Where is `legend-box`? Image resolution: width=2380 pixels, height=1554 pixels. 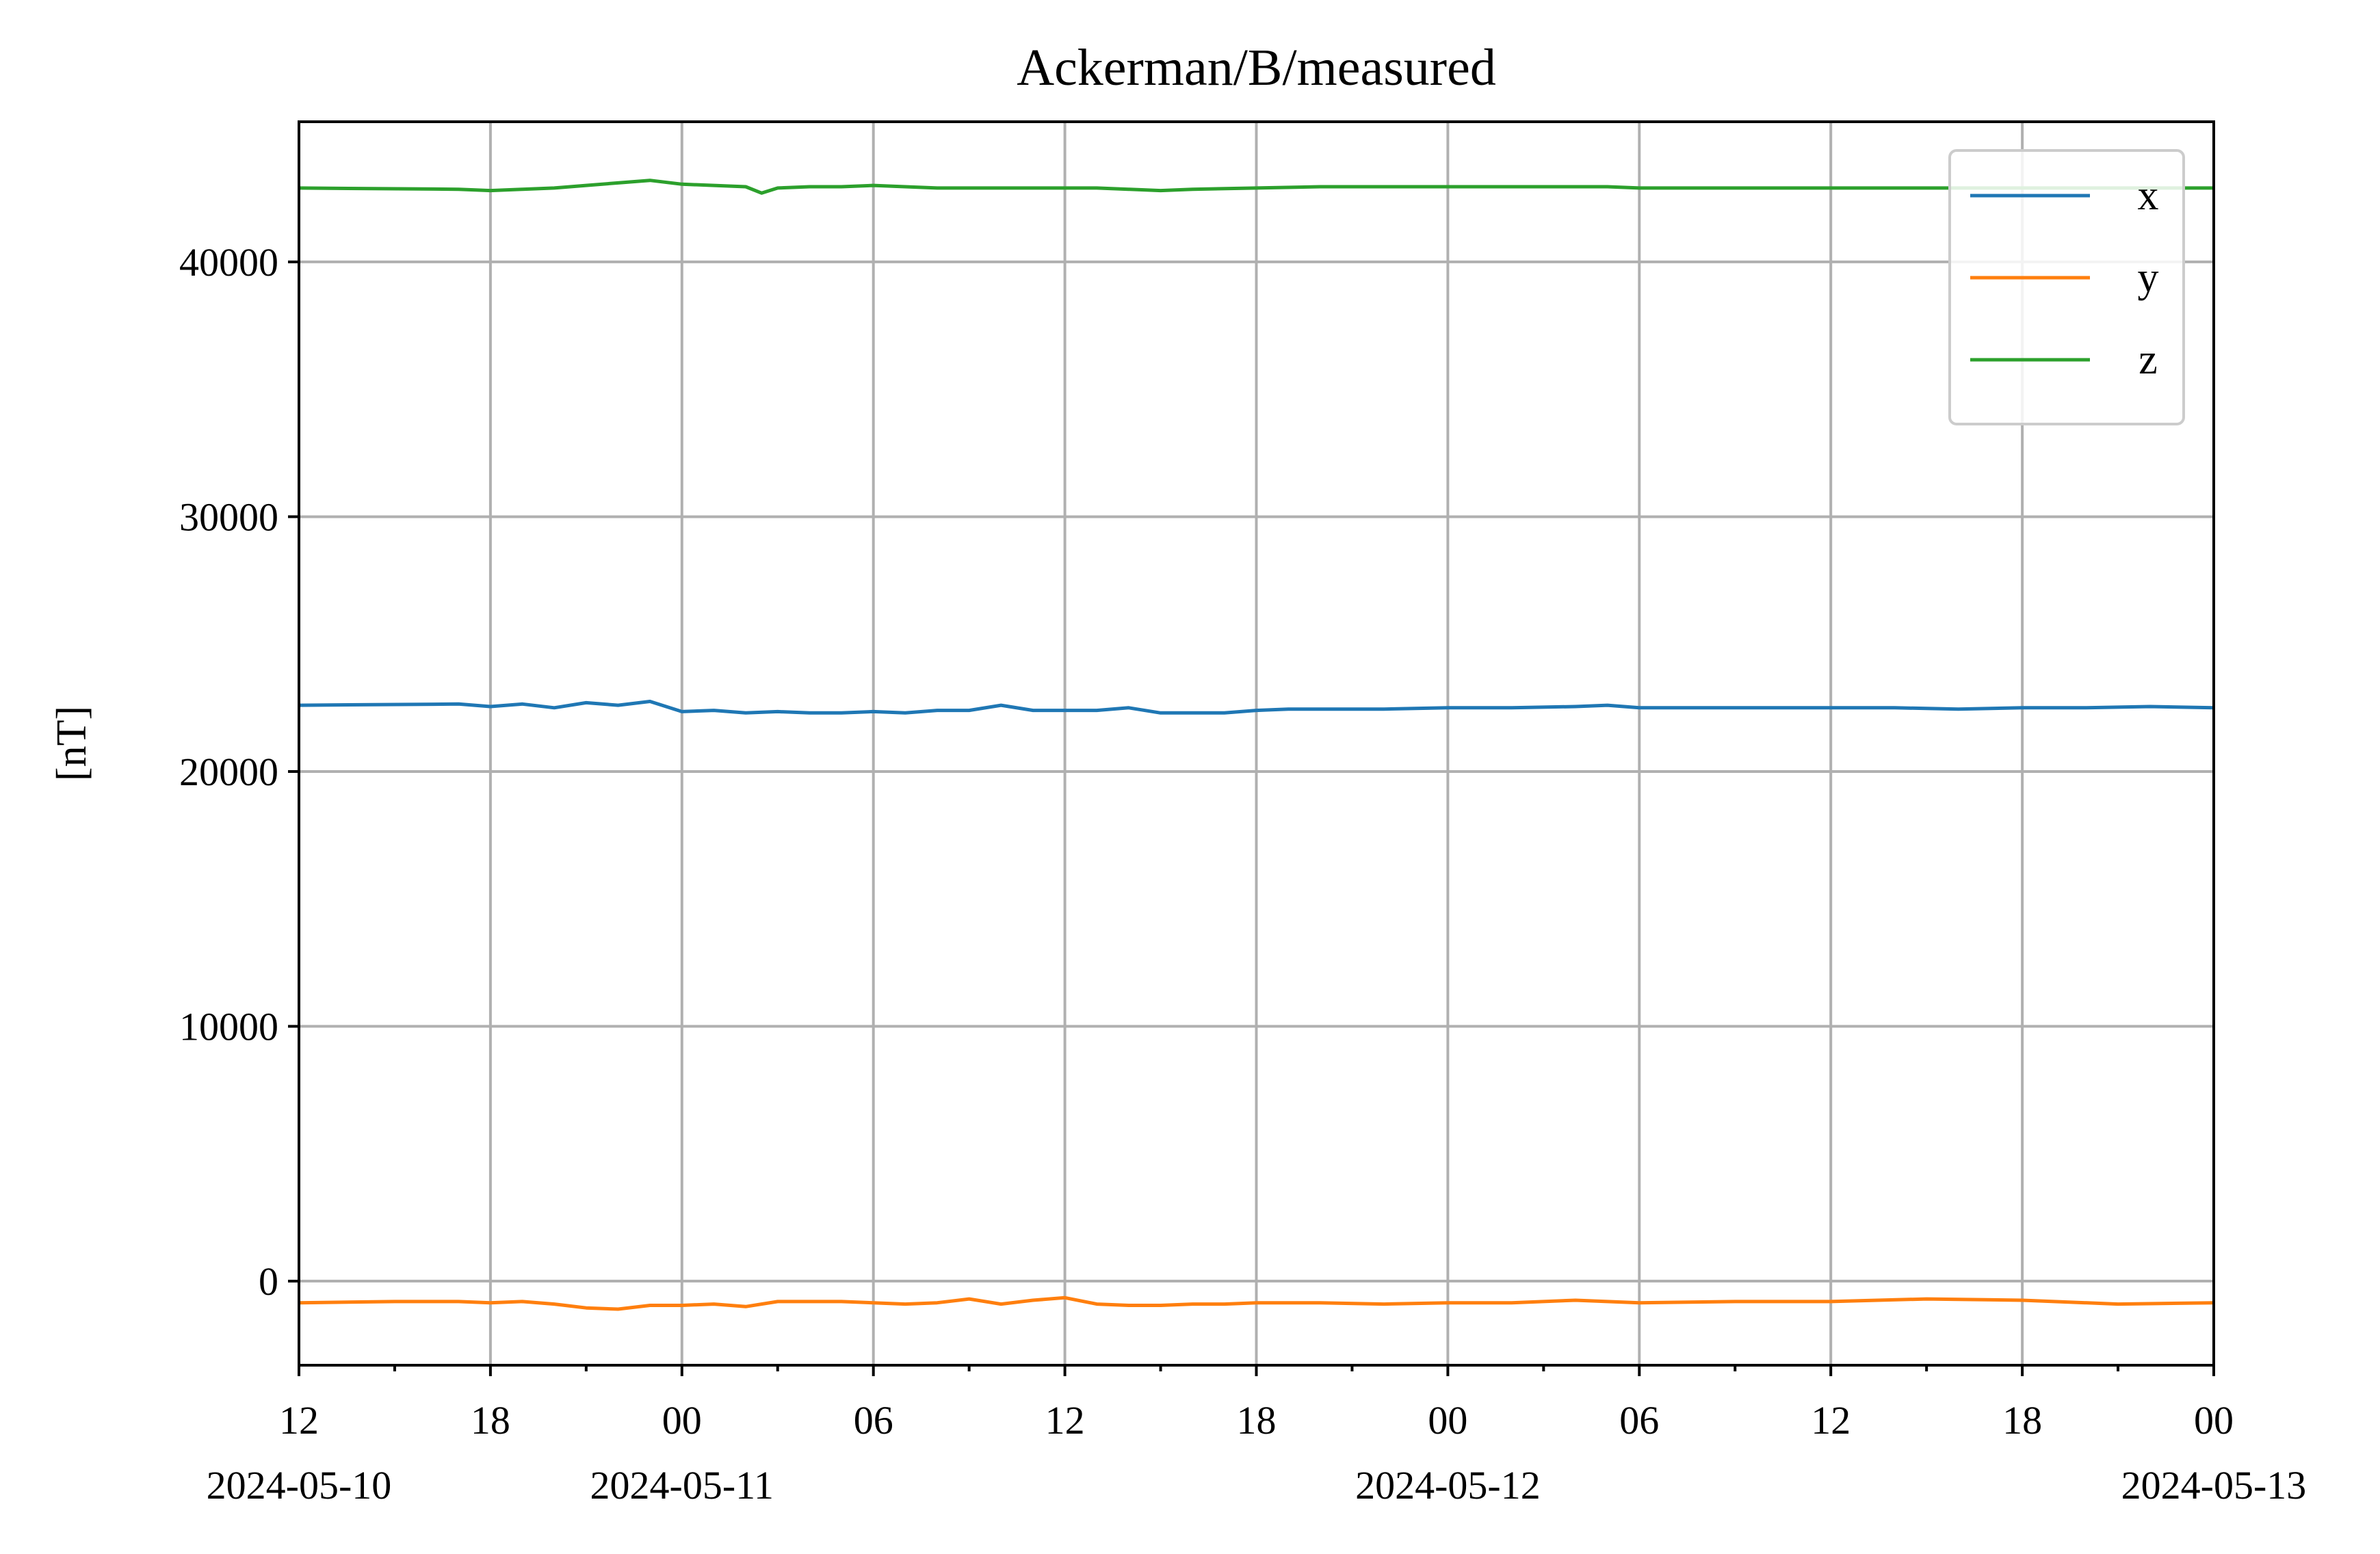 legend-box is located at coordinates (2066, 287).